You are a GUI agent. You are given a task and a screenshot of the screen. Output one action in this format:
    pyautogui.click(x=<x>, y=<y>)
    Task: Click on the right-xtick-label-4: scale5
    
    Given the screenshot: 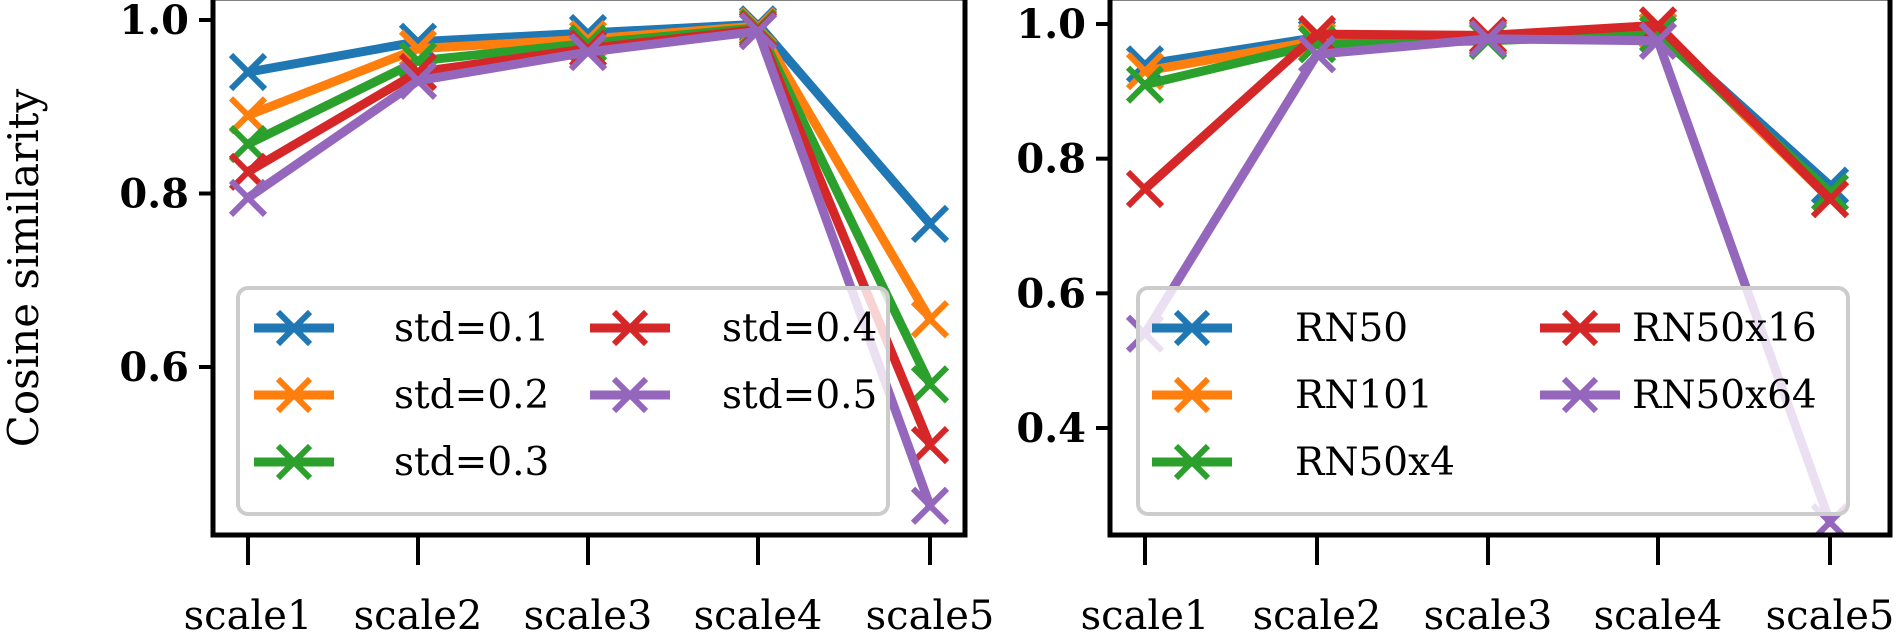 What is the action you would take?
    pyautogui.click(x=1830, y=616)
    